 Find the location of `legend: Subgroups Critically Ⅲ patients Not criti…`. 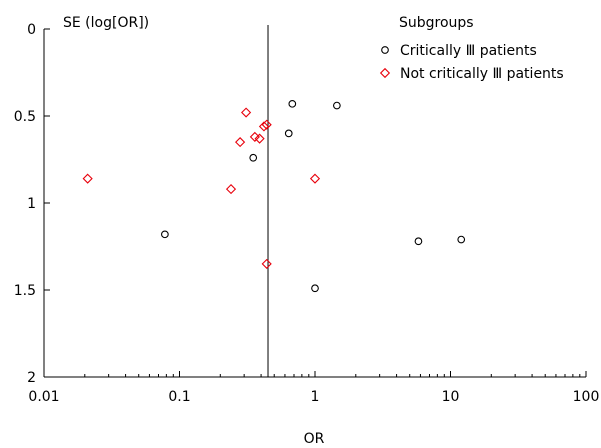

legend: Subgroups Critically Ⅲ patients Not criti… is located at coordinates (471, 48).